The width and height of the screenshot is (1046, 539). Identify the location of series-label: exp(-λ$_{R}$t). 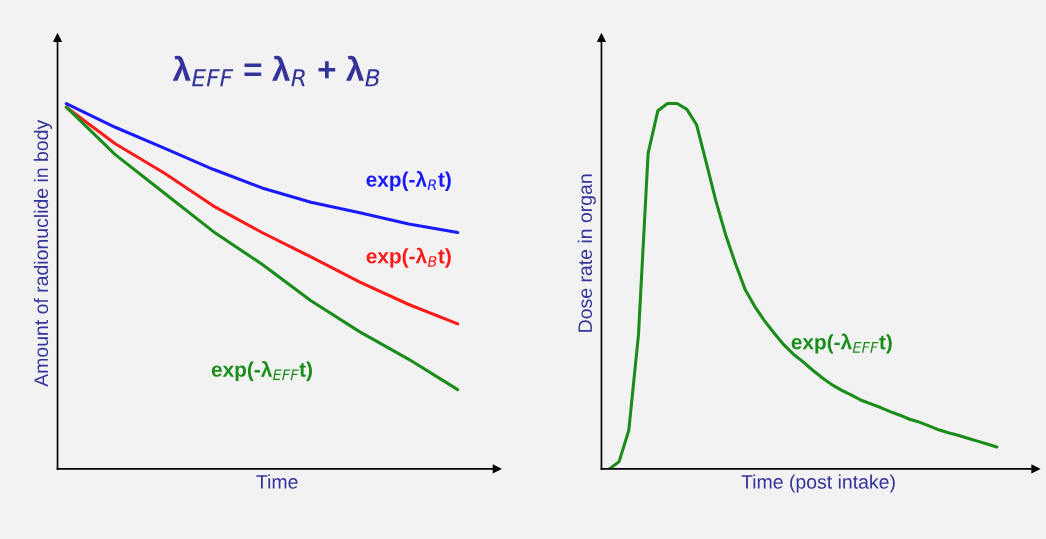
(408, 181).